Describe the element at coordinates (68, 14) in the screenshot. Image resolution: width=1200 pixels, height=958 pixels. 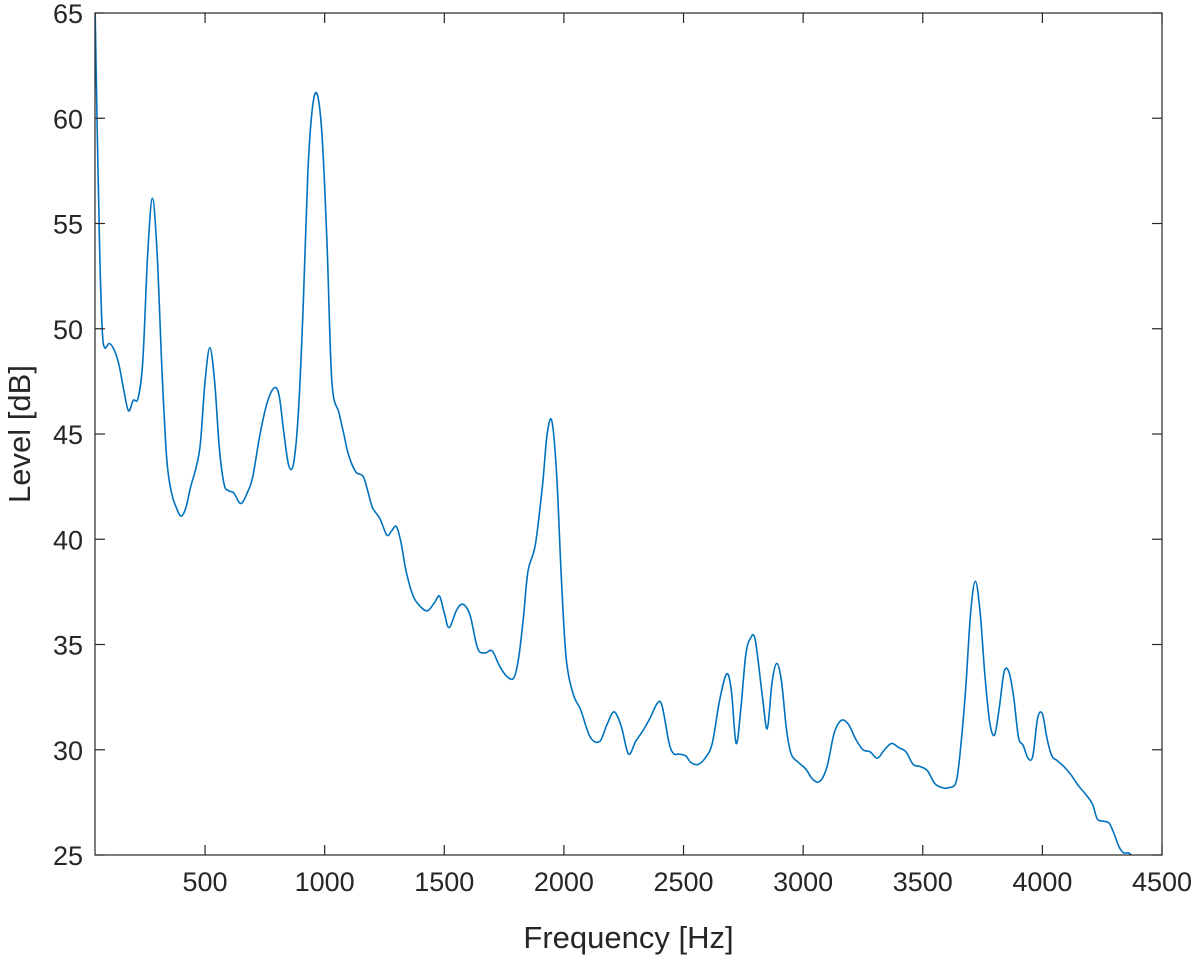
I see `y-tick-label: 65` at that location.